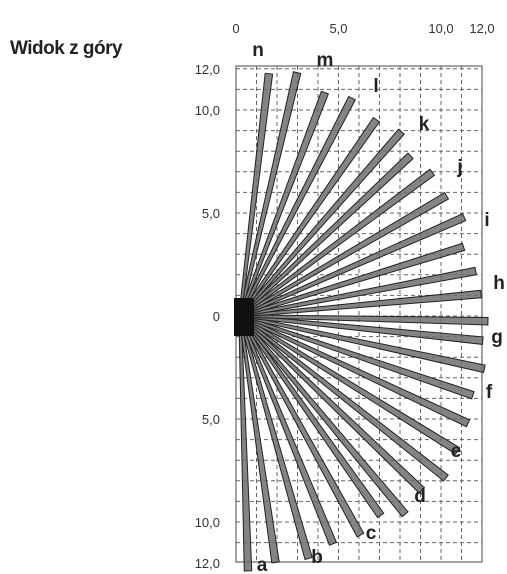 The width and height of the screenshot is (507, 574). What do you see at coordinates (371, 533) in the screenshot?
I see `zone-label-c: c` at bounding box center [371, 533].